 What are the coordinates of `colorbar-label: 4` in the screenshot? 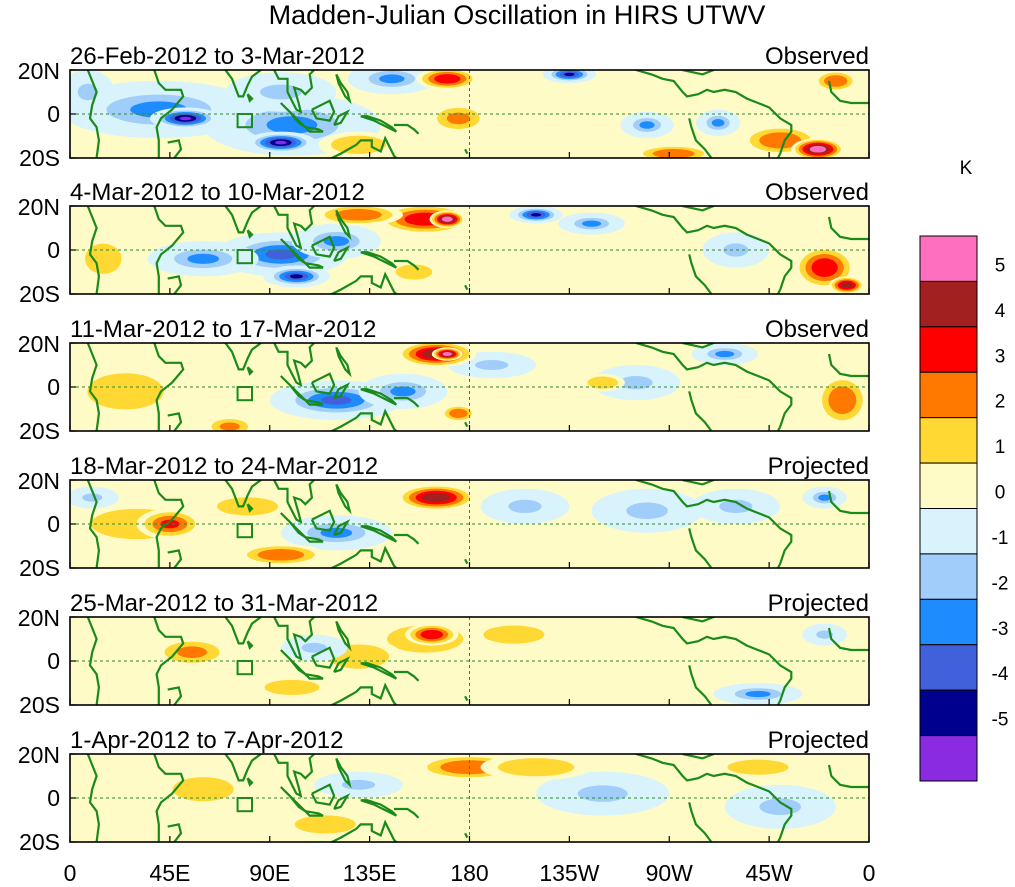 It's located at (1000, 311).